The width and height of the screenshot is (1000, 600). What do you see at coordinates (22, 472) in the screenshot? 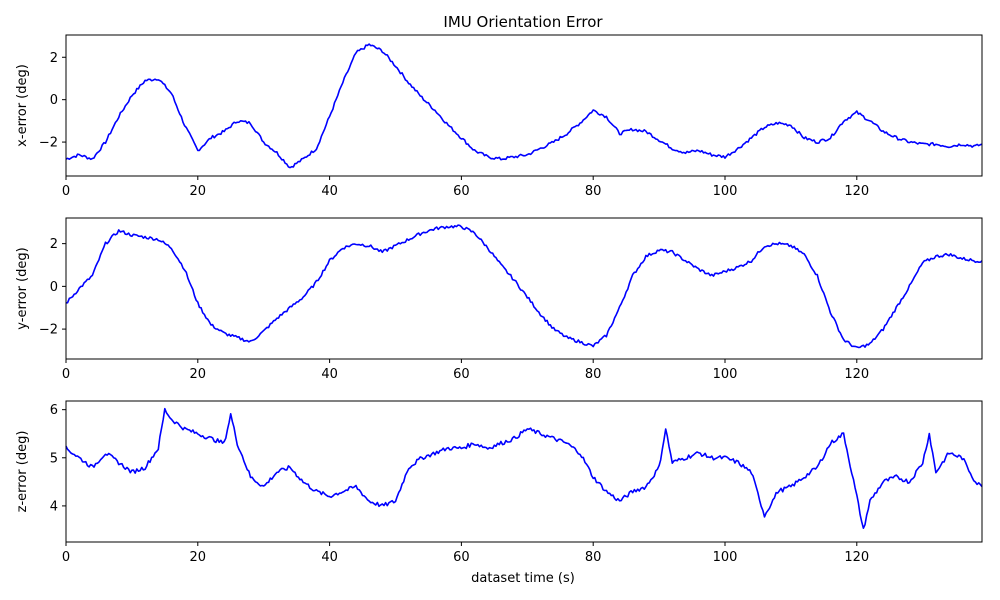
I see `y-axis-label-z: z-error (deg)` at bounding box center [22, 472].